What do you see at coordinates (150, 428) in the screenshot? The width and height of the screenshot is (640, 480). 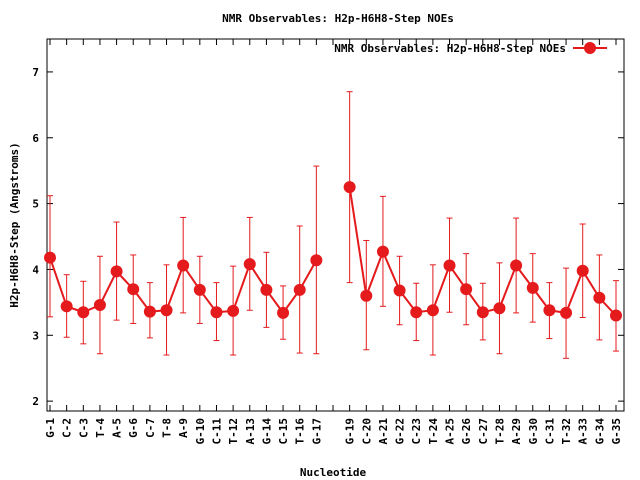 I see `x-tick-label: C-7` at bounding box center [150, 428].